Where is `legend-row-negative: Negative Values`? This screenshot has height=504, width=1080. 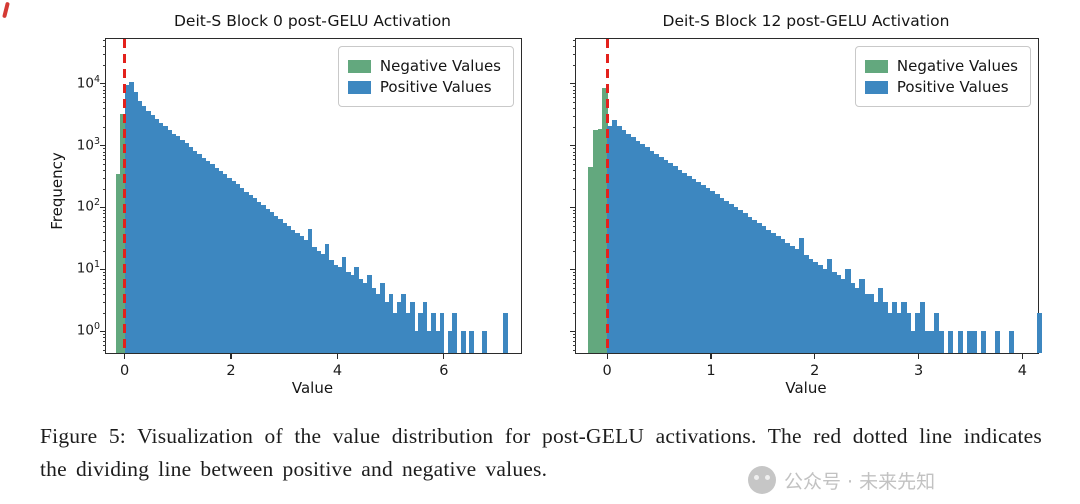
legend-row-negative: Negative Values is located at coordinates (941, 66).